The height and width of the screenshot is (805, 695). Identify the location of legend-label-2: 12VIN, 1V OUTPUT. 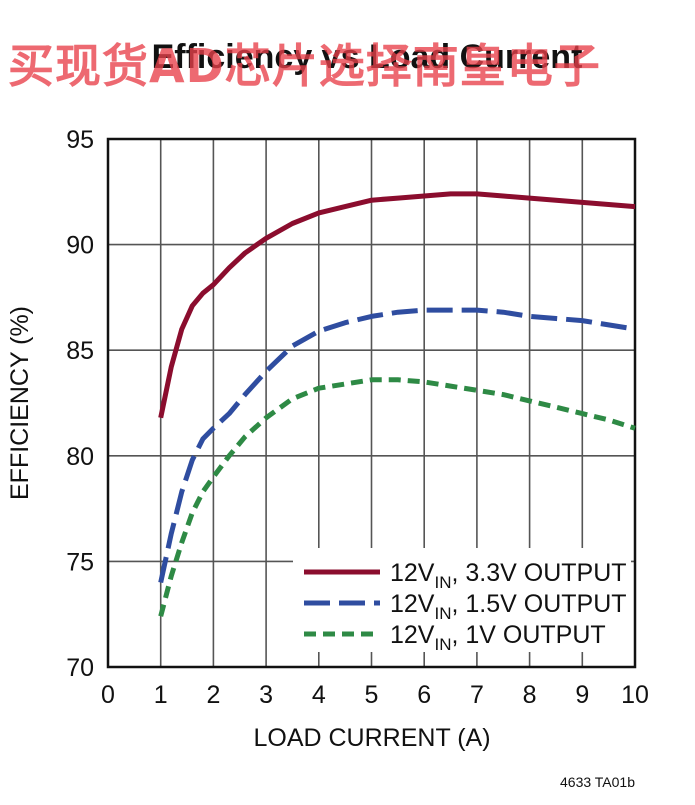
(498, 637).